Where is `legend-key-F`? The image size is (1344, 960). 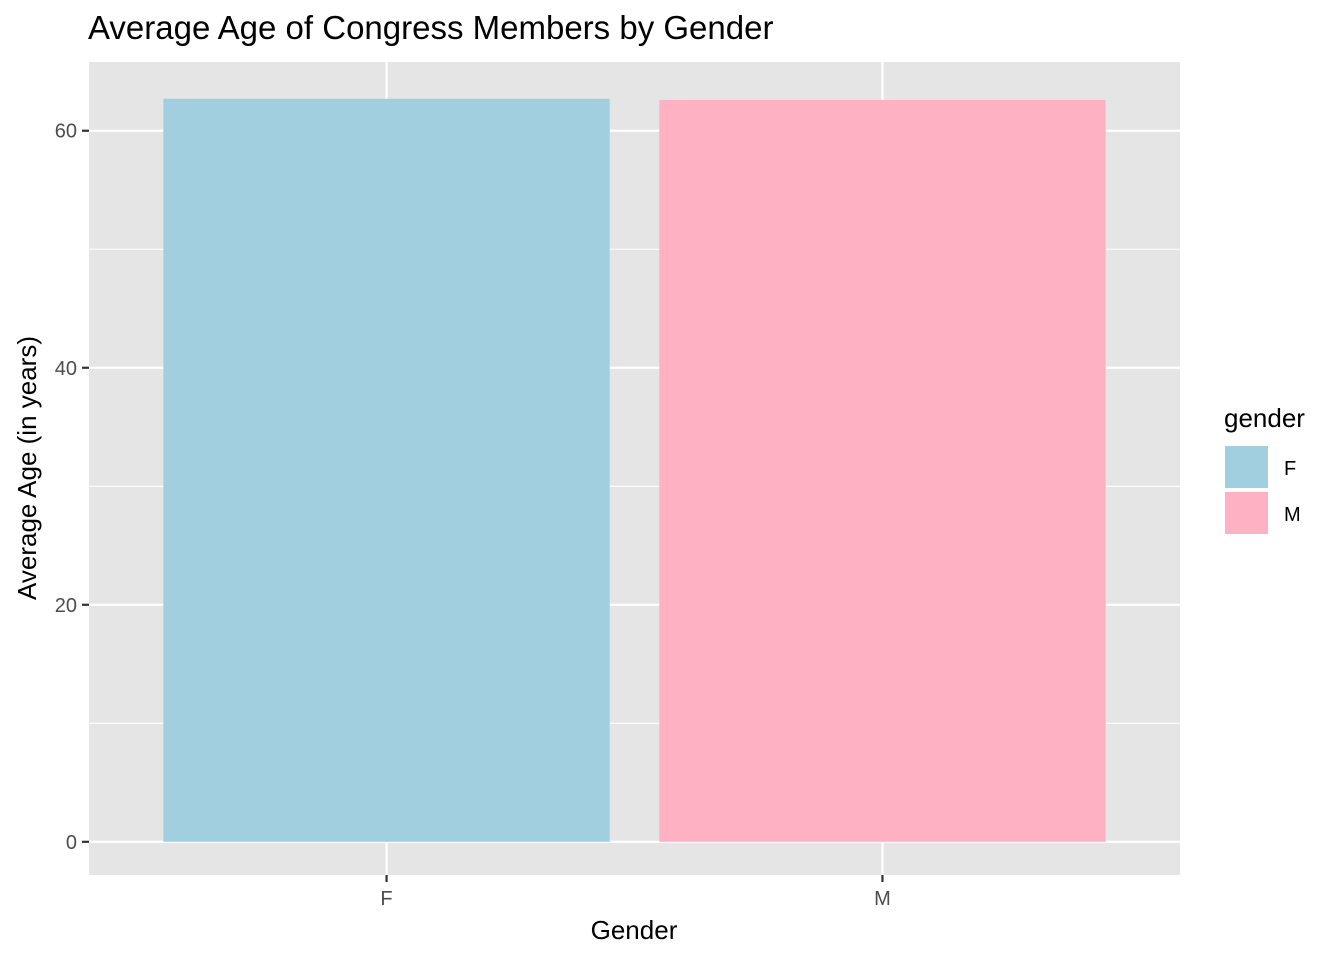 legend-key-F is located at coordinates (1246, 467).